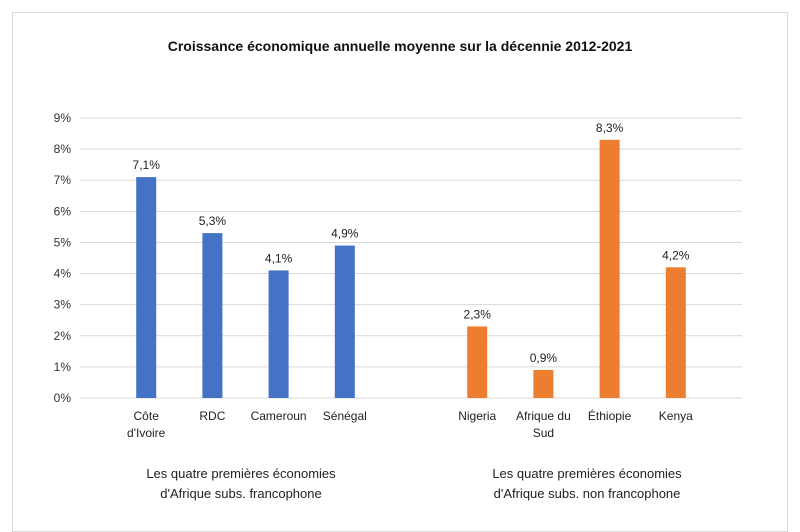 The height and width of the screenshot is (532, 800). Describe the element at coordinates (63, 367) in the screenshot. I see `y-tick-label: 1%` at that location.